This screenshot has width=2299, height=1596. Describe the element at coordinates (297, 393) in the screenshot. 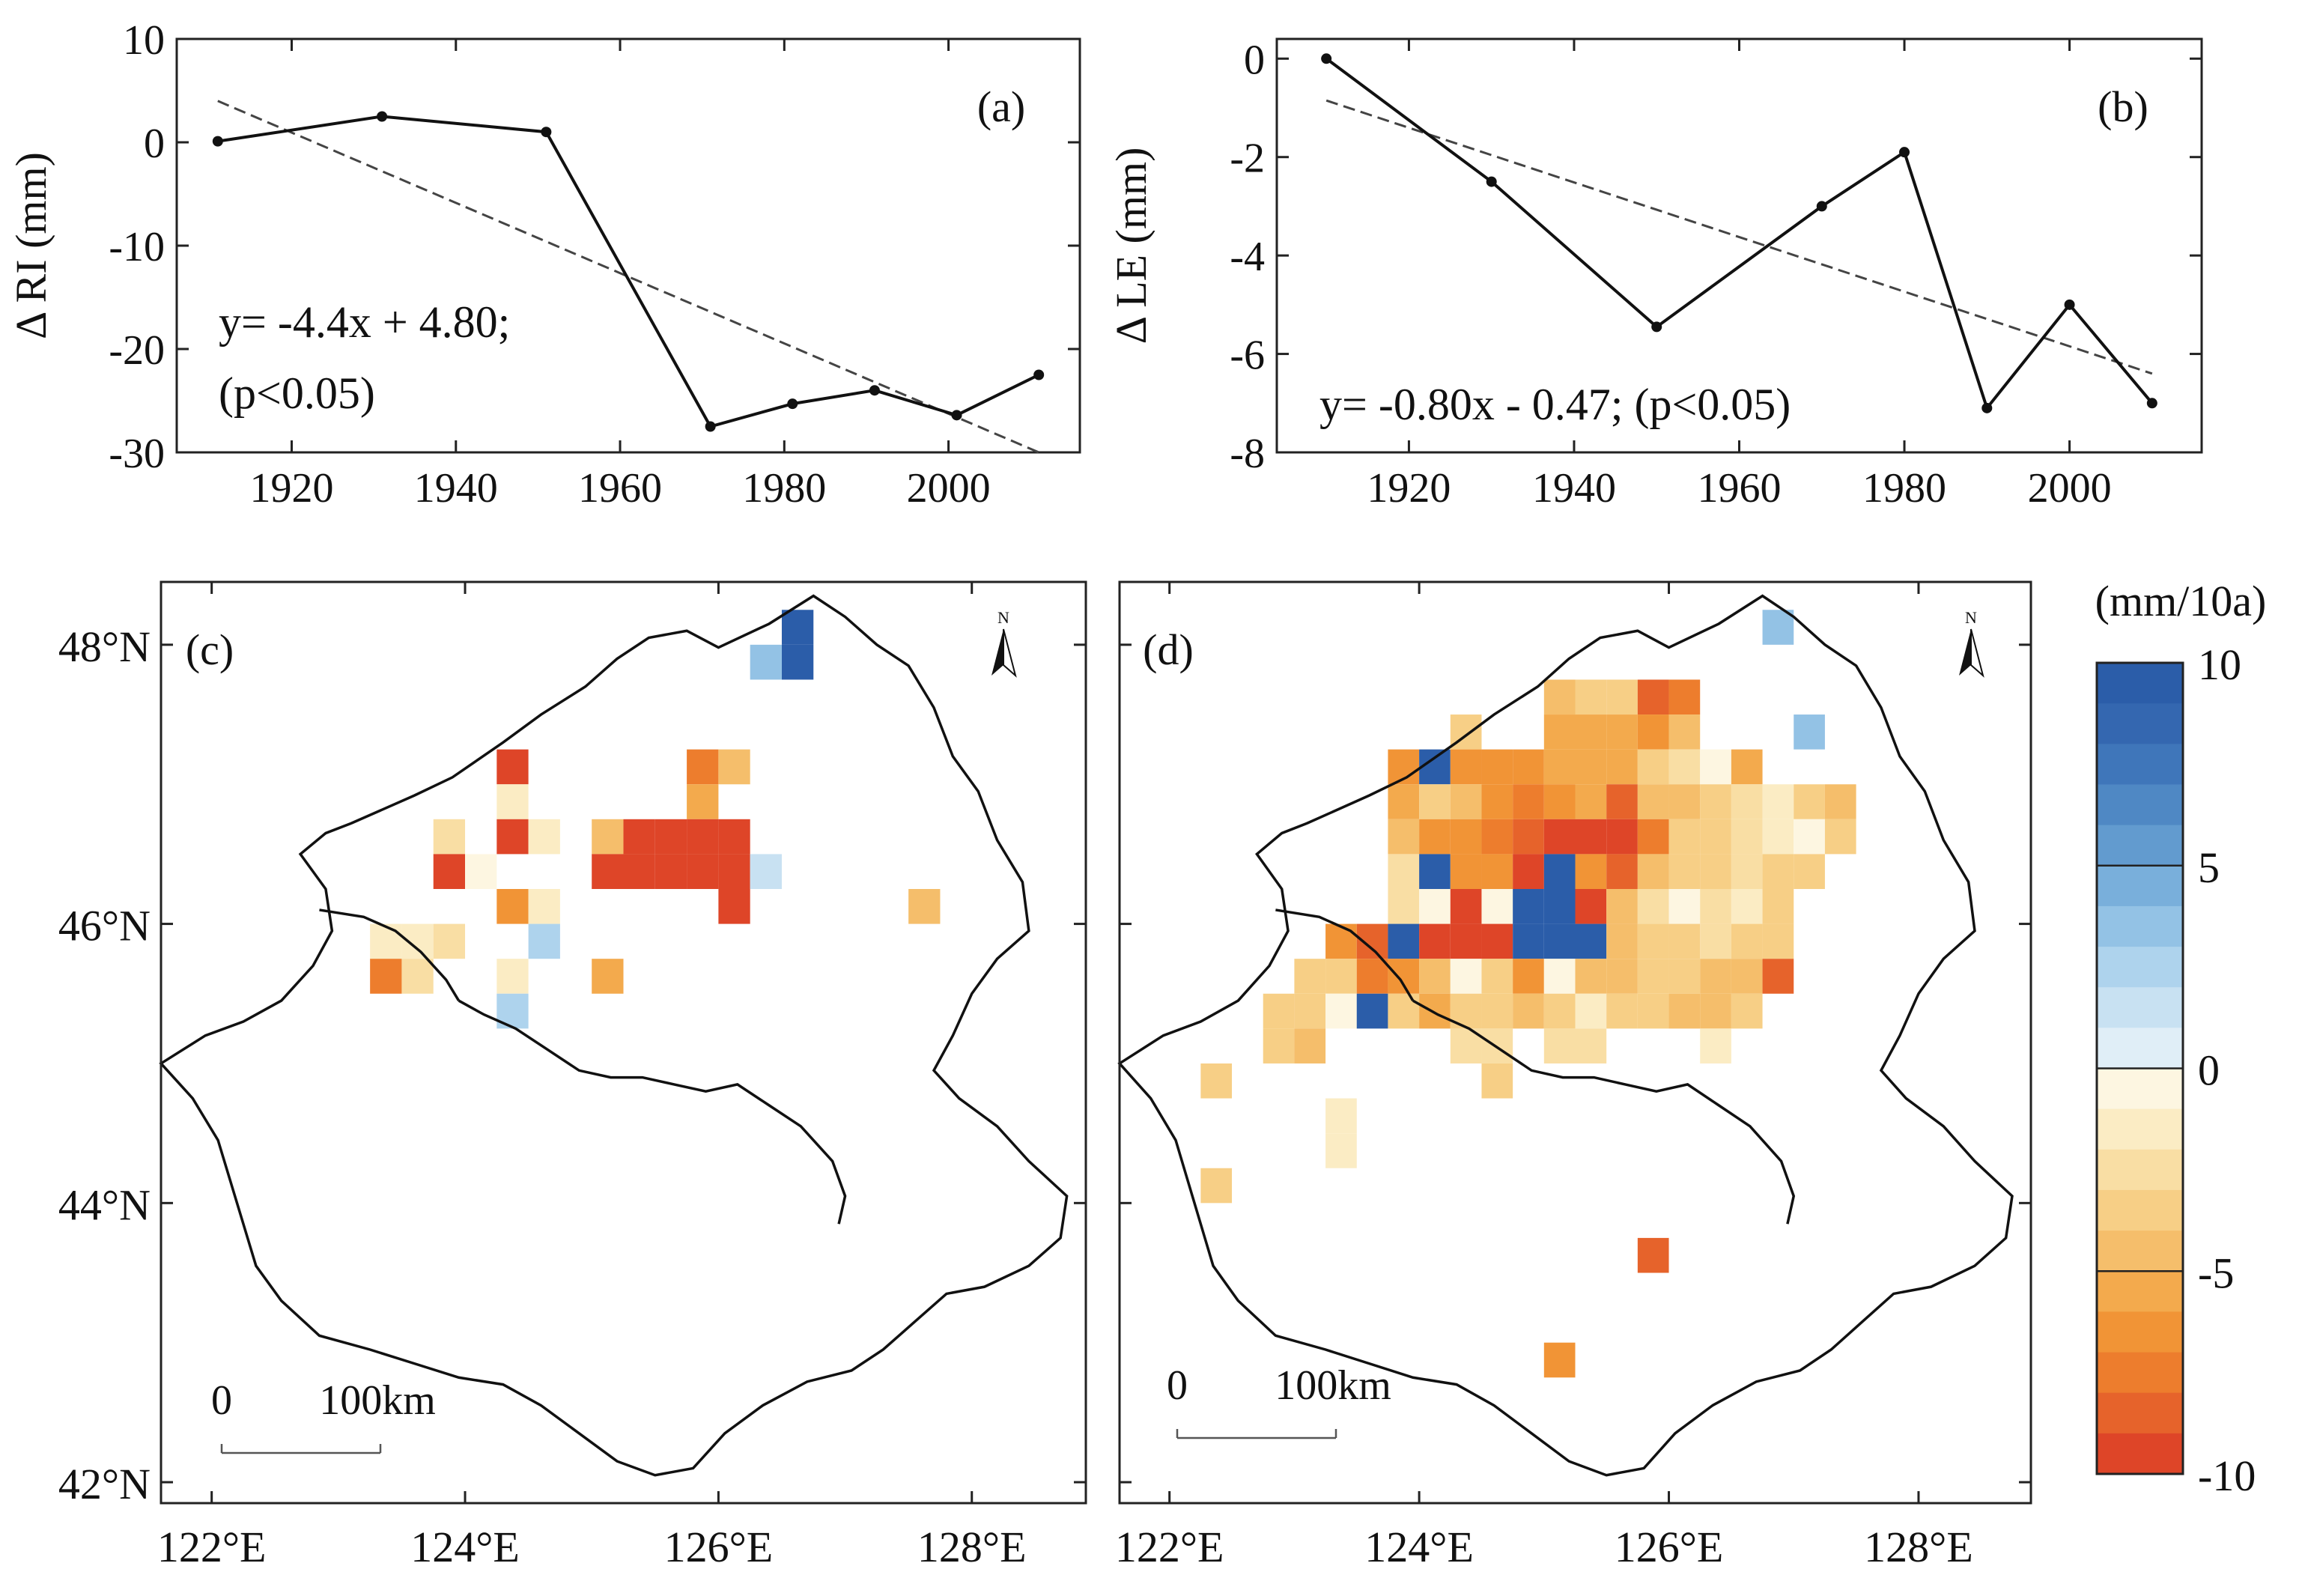

I see `significance-note: (p<0.05)` at that location.